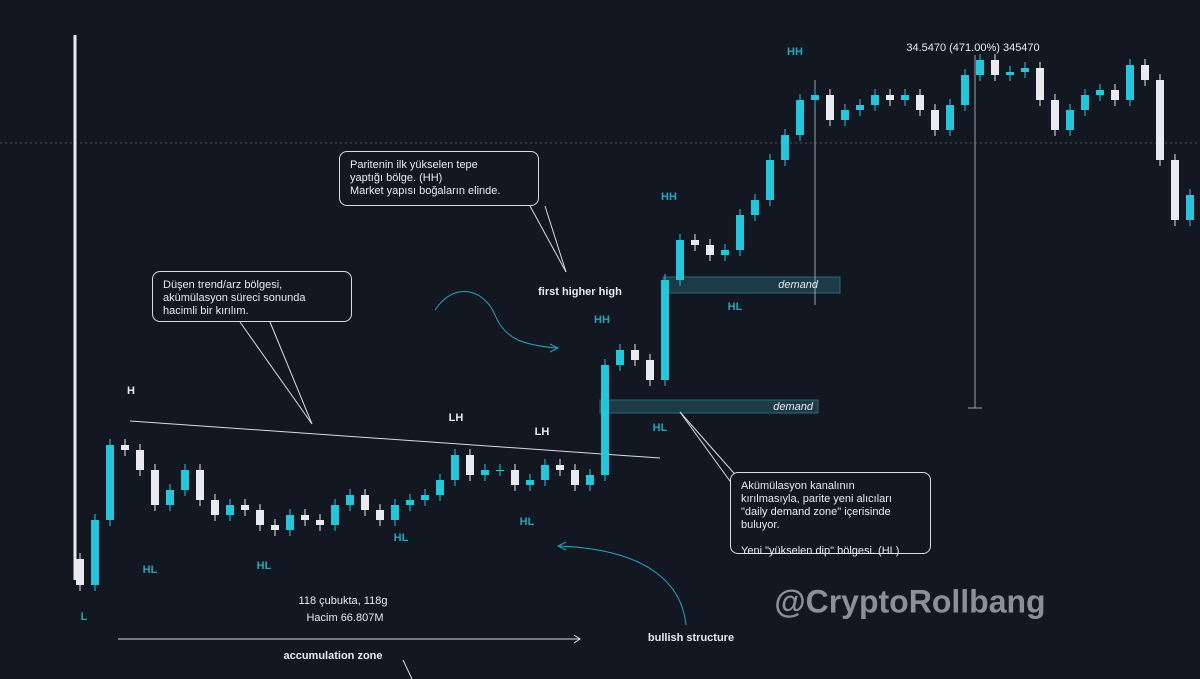 Image resolution: width=1200 pixels, height=679 pixels. Describe the element at coordinates (909, 601) in the screenshot. I see `annotation: @CryptoRollbang` at that location.